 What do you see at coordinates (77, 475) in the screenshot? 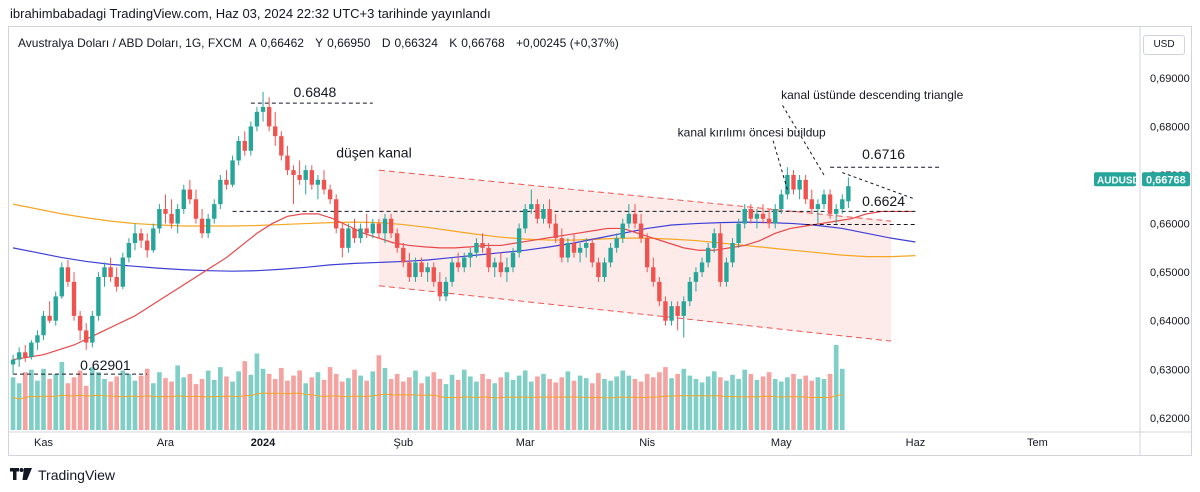
I see `tradingview-brand: TradingView` at bounding box center [77, 475].